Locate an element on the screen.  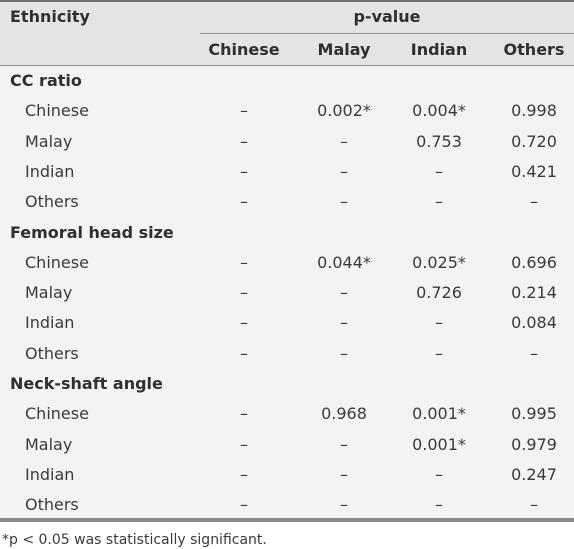
table-cell: 0.726 is located at coordinates (439, 293).